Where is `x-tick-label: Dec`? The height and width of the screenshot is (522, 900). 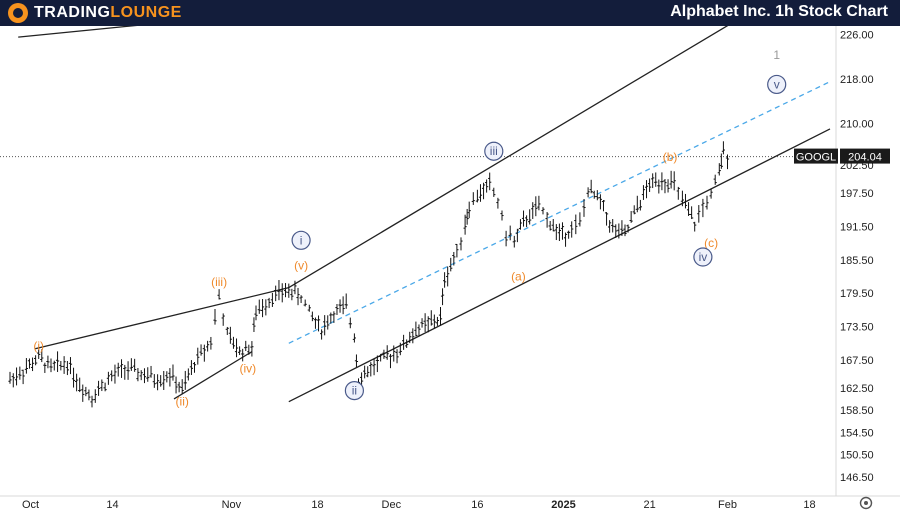 x-tick-label: Dec is located at coordinates (392, 505).